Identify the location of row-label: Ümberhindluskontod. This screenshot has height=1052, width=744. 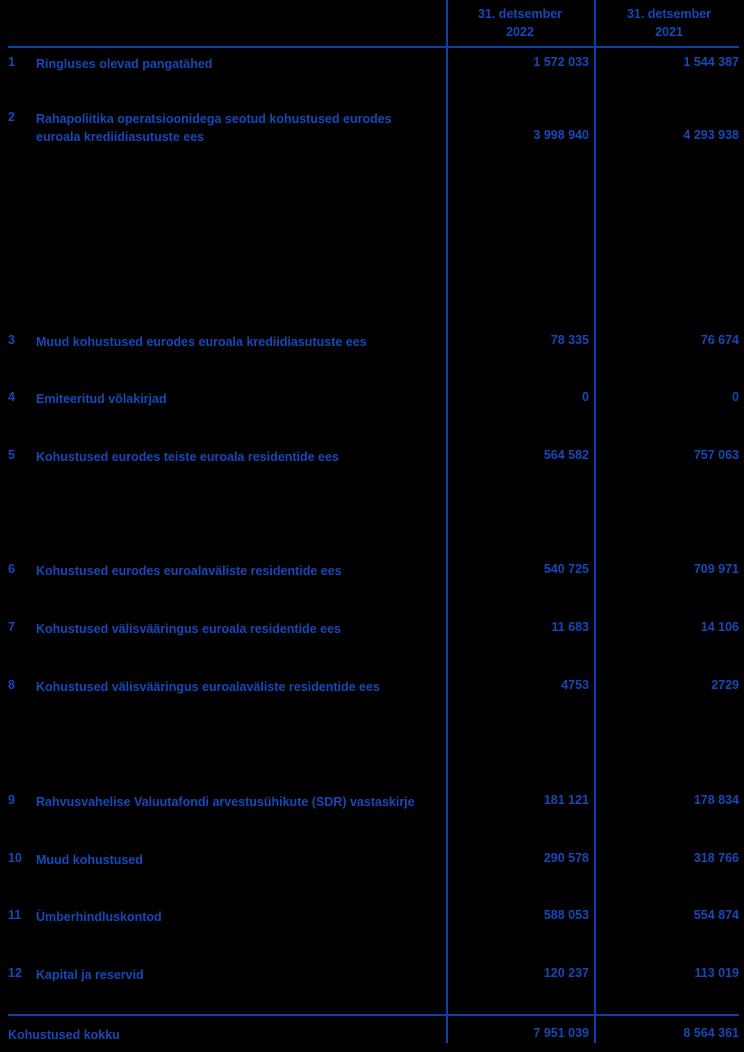
(99, 917).